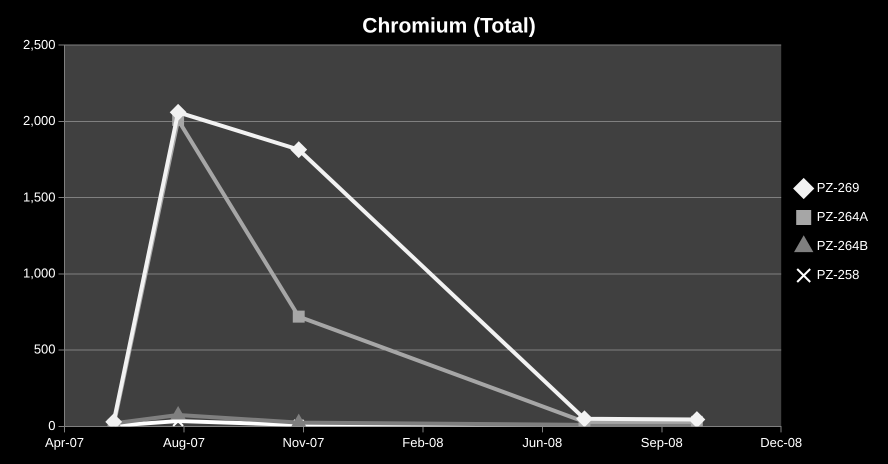 This screenshot has width=888, height=464. What do you see at coordinates (661, 442) in the screenshot?
I see `x-tick-label: Sep-08` at bounding box center [661, 442].